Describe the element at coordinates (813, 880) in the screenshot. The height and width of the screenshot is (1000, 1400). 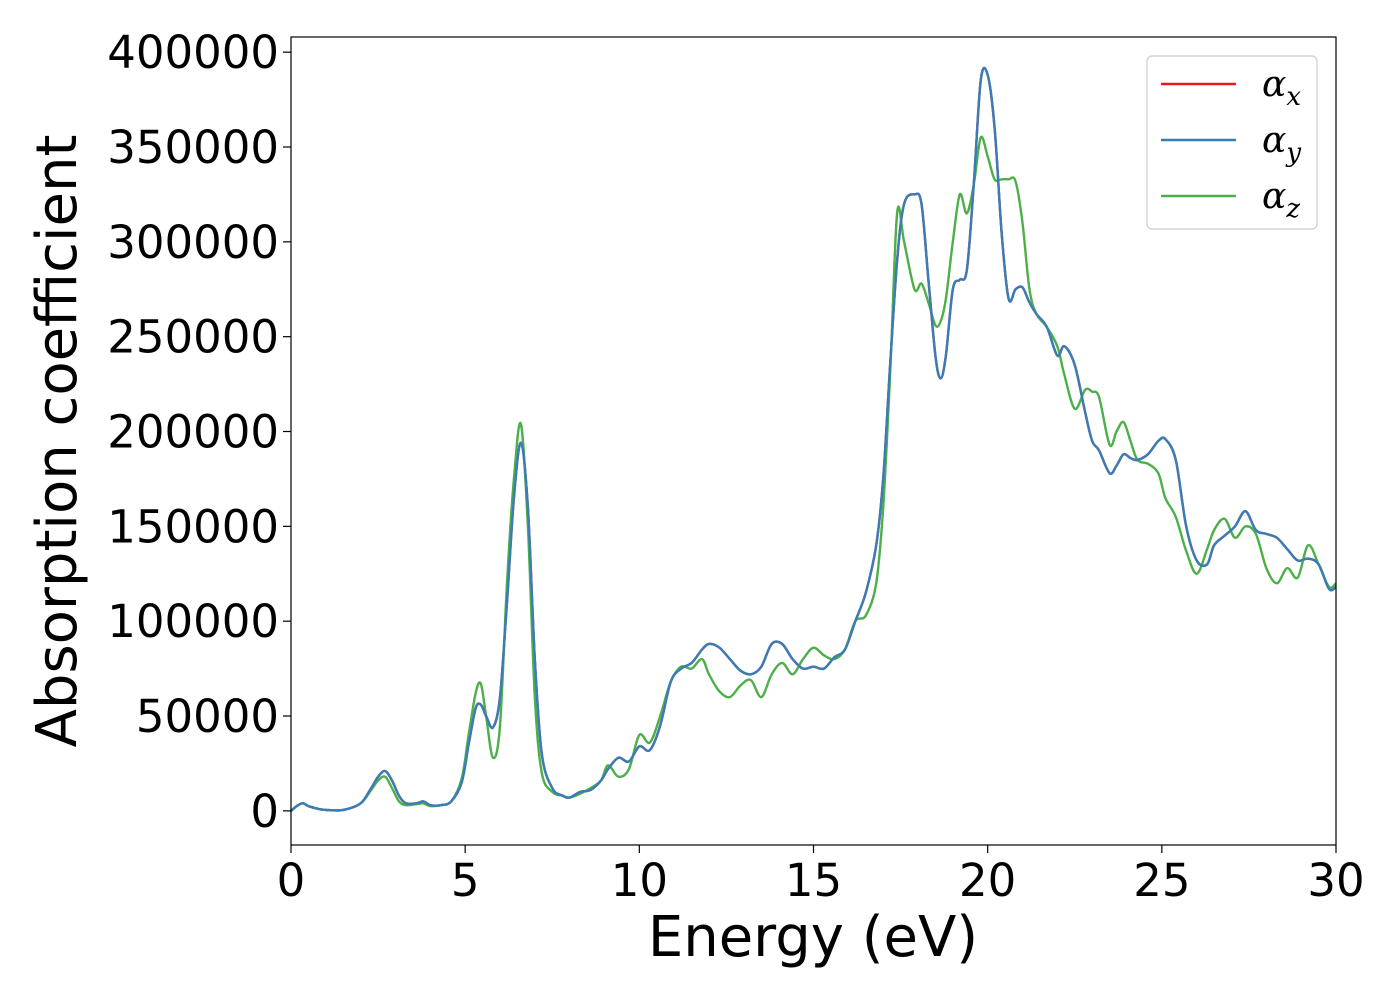
I see `x-tick-label: 15` at that location.